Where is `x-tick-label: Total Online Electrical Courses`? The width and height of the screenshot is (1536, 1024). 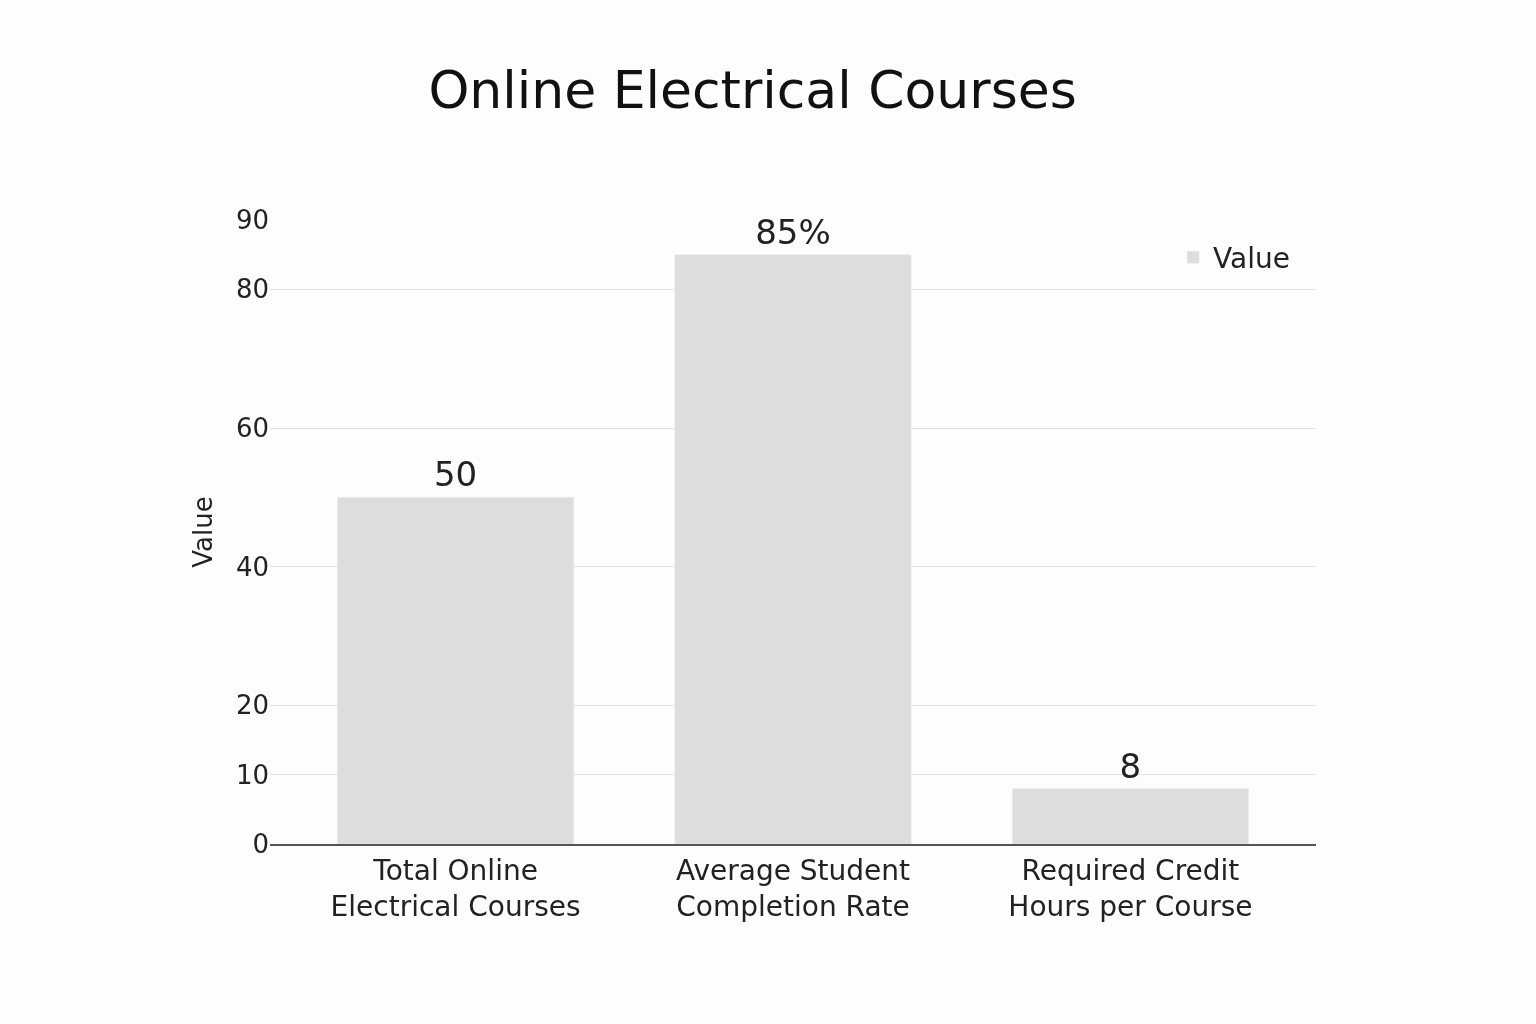 x-tick-label: Total Online Electrical Courses is located at coordinates (455, 888).